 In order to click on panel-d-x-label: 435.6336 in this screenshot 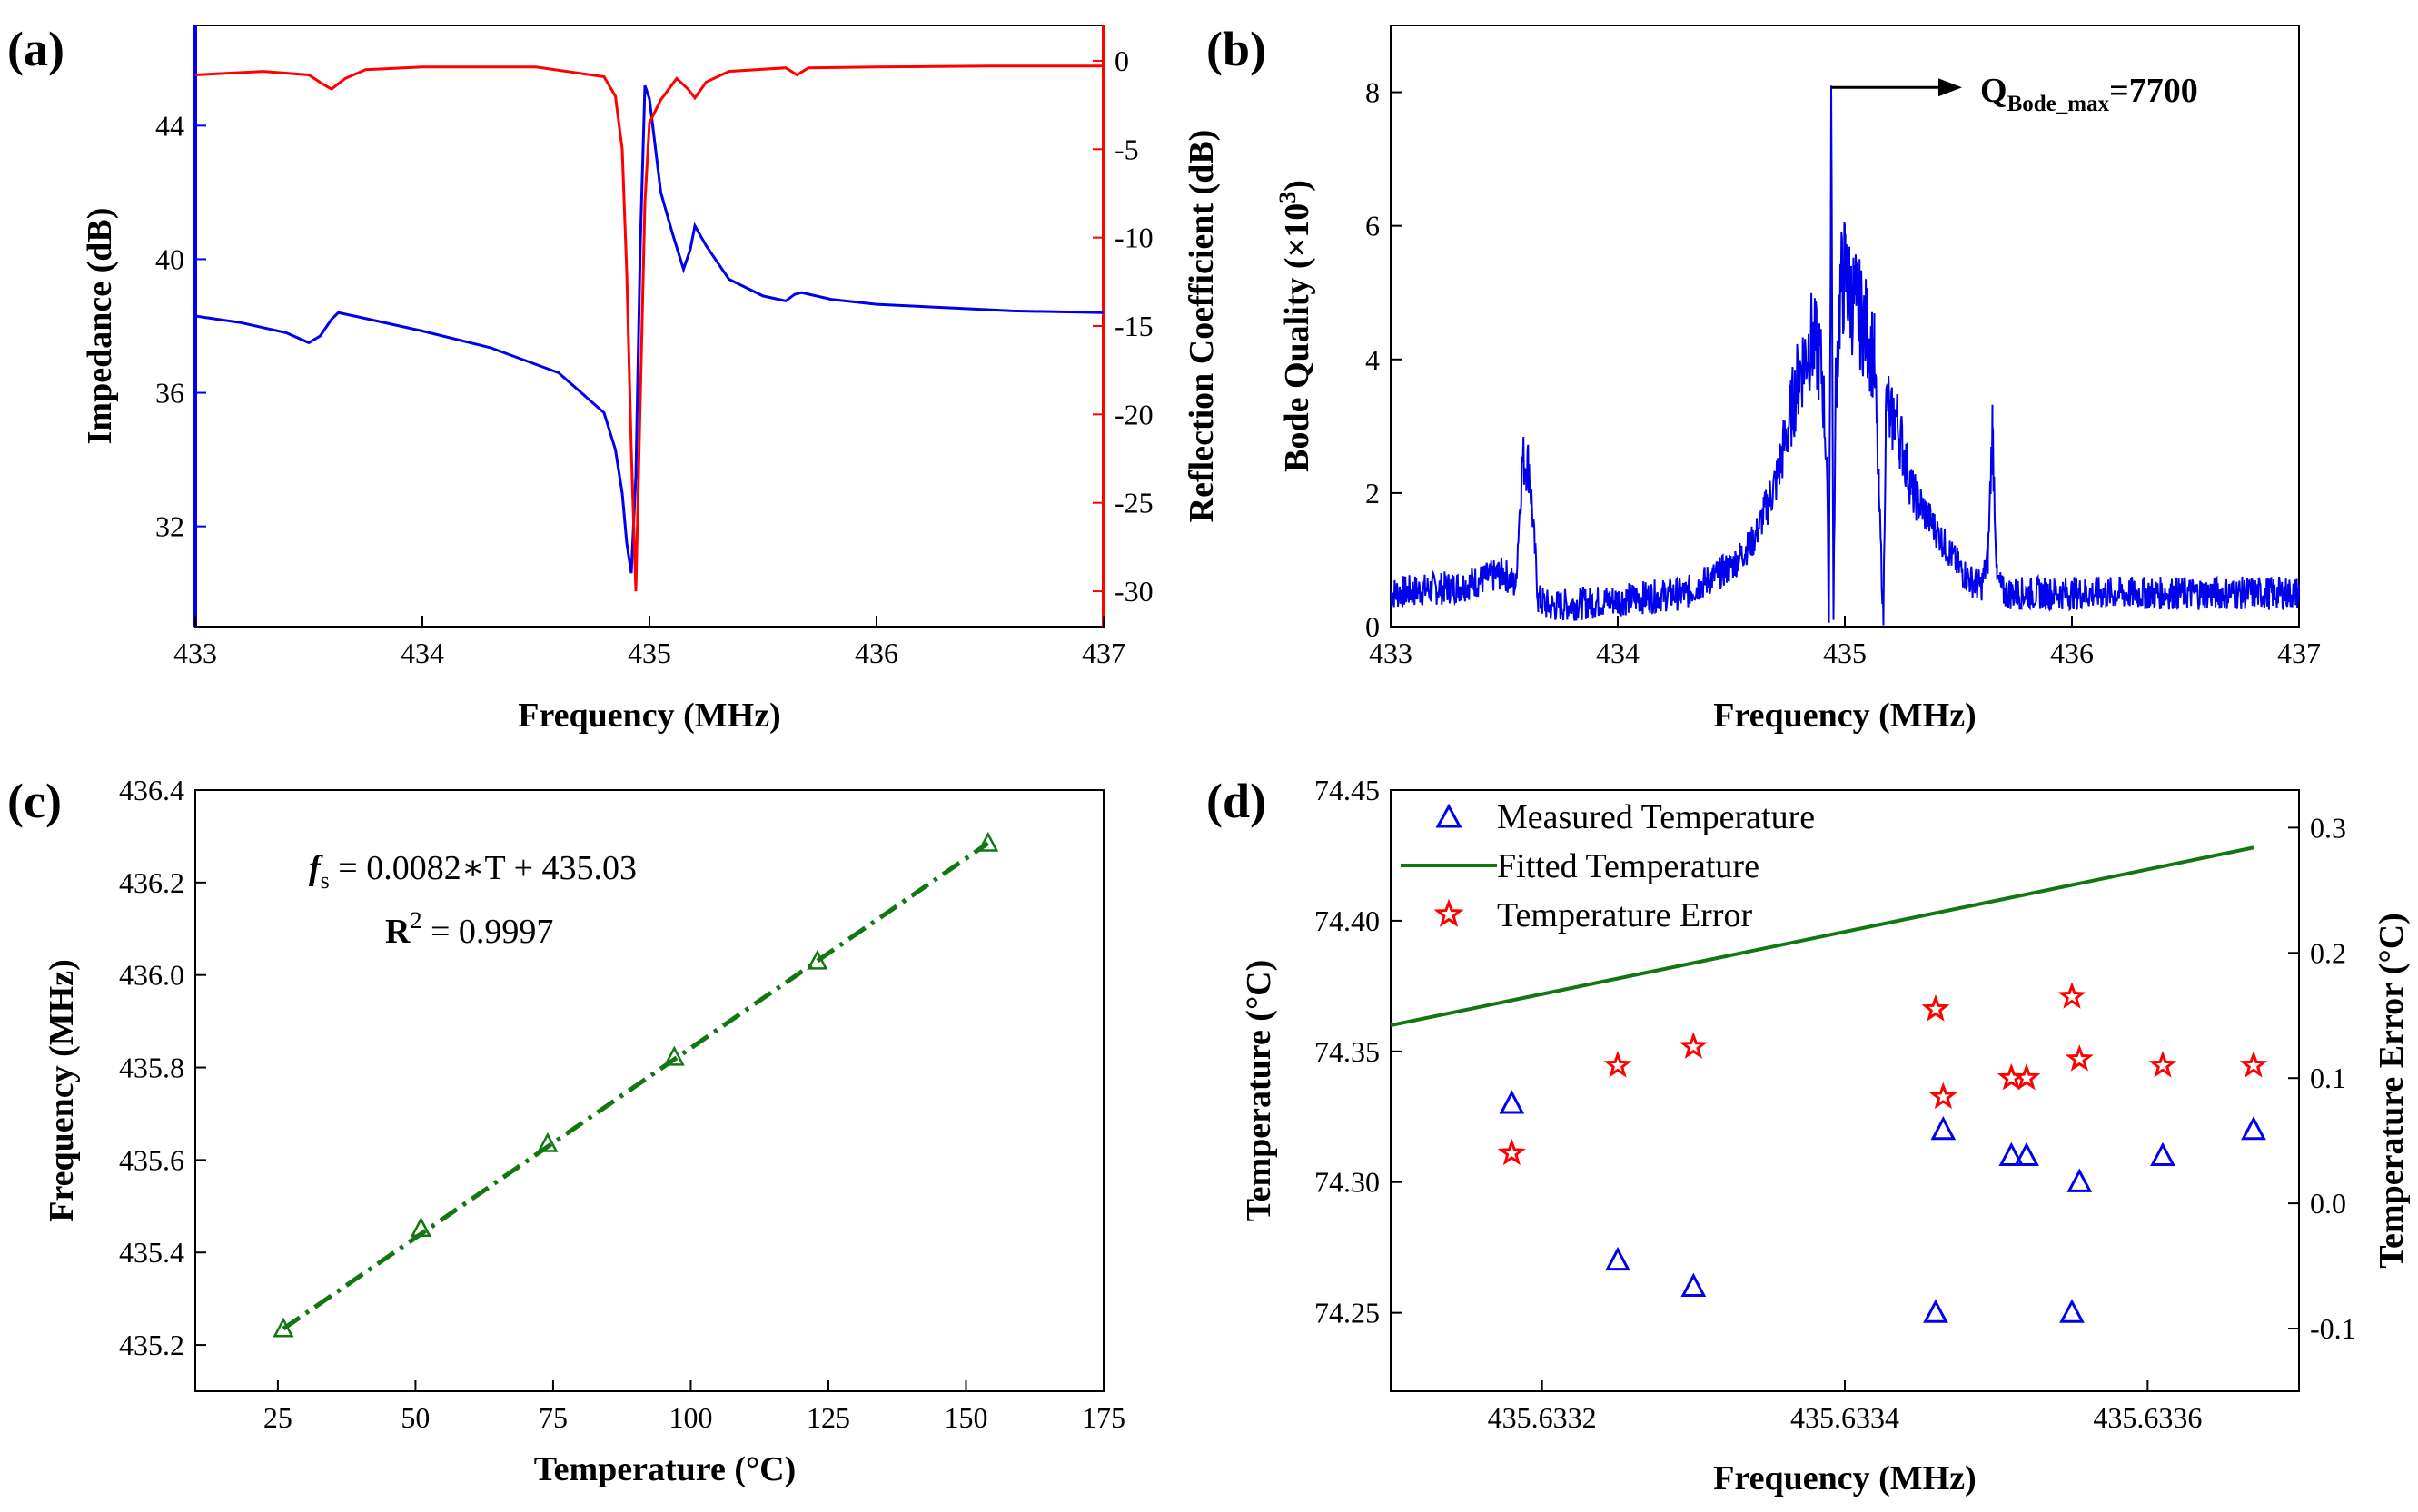, I will do `click(2148, 1418)`.